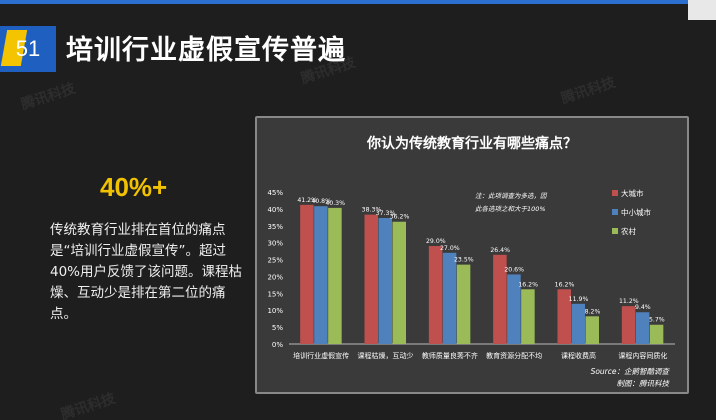 This screenshot has width=716, height=420. I want to click on slide-number: 51, so click(28, 48).